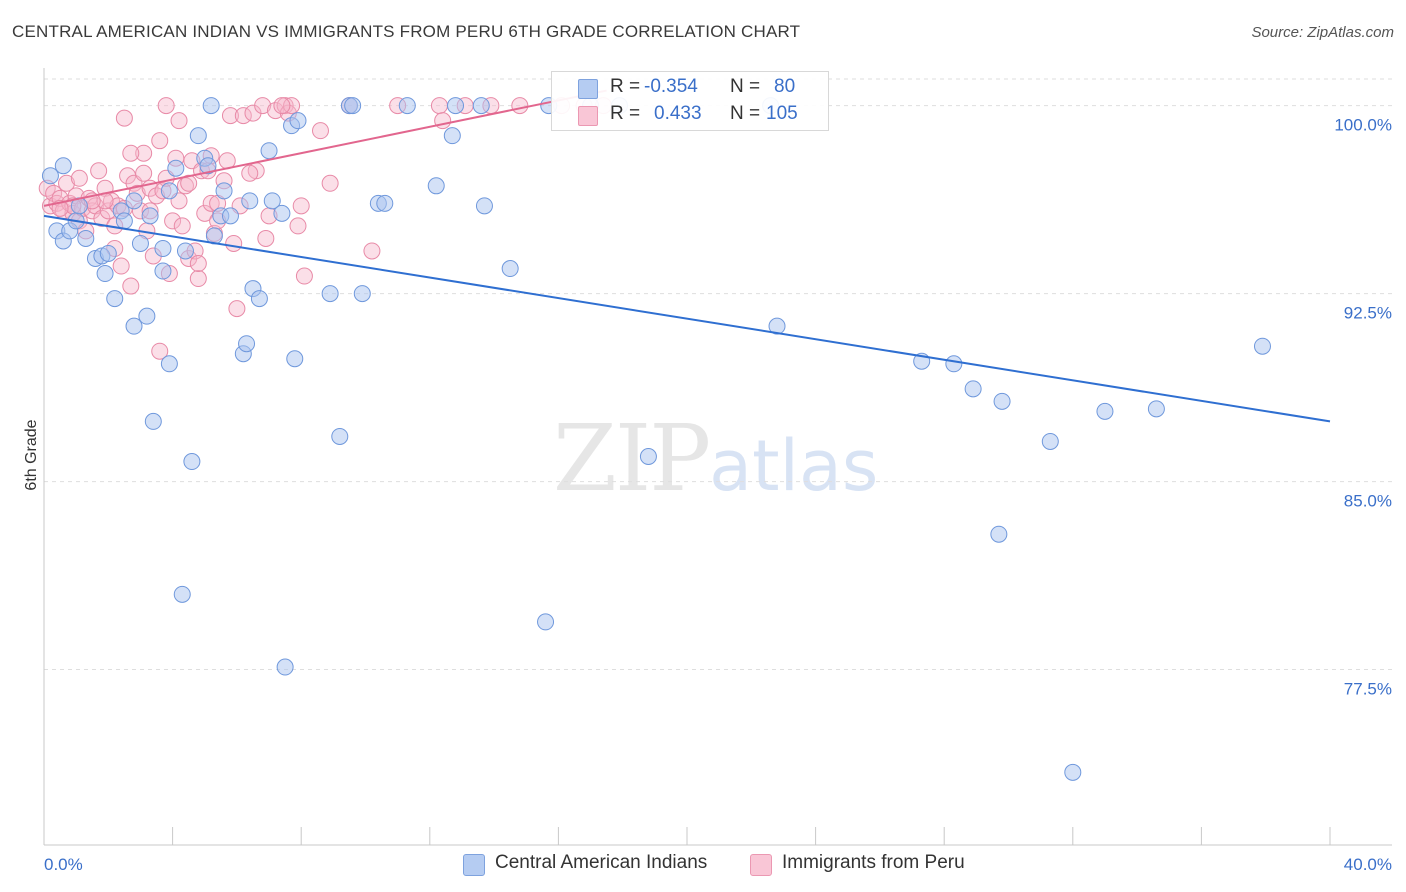  Describe the element at coordinates (1363, 125) in the screenshot. I see `y-tick-label: 100.0%` at that location.